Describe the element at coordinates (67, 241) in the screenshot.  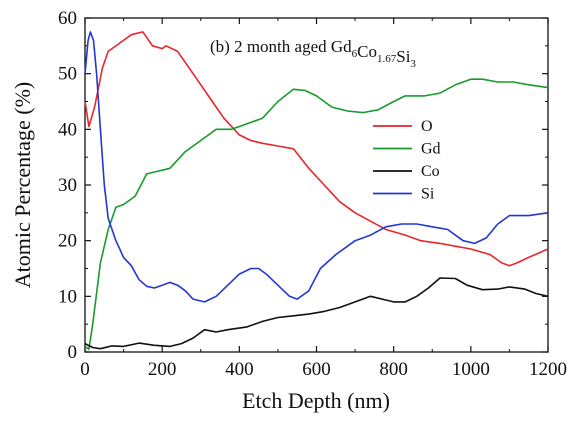
I see `y-tick-label: 20` at that location.